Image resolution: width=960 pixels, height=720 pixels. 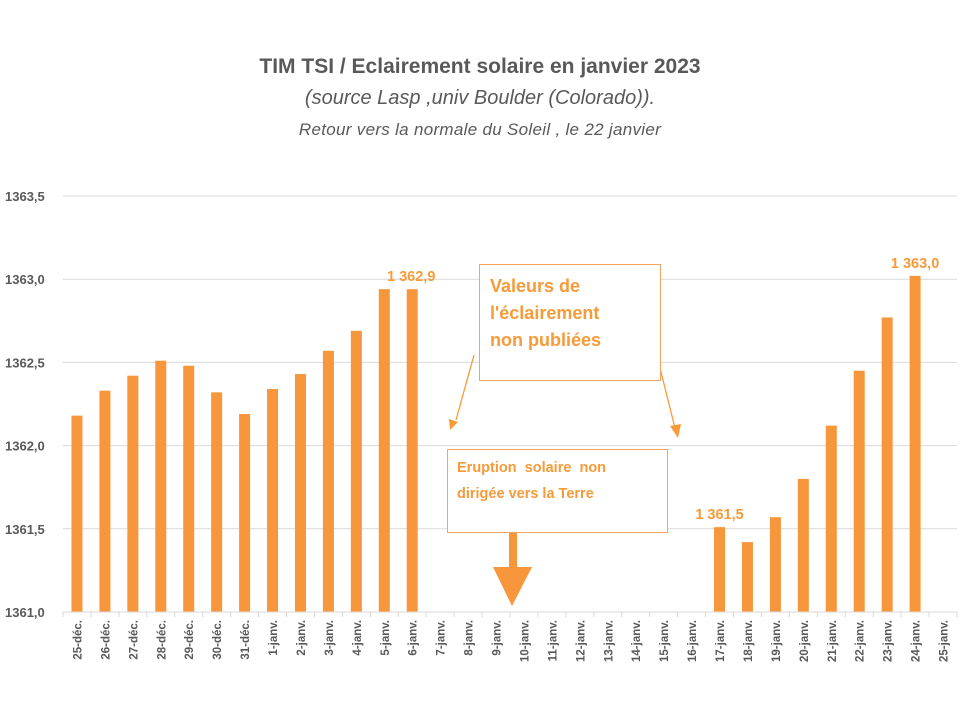 What do you see at coordinates (78, 640) in the screenshot?
I see `x-tick-label: 25-déc.` at bounding box center [78, 640].